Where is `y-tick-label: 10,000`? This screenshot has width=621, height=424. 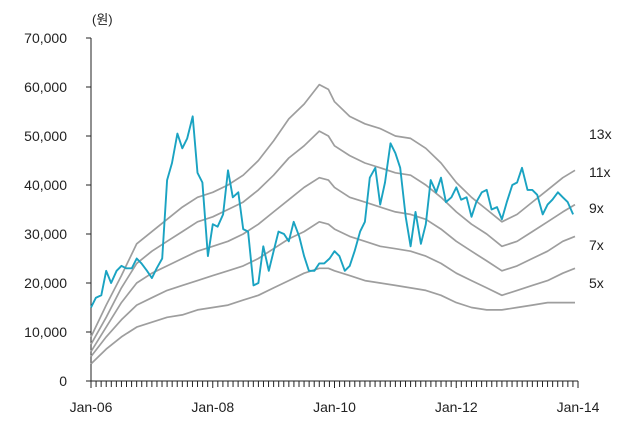
y-tick-label: 10,000 is located at coordinates (45, 332).